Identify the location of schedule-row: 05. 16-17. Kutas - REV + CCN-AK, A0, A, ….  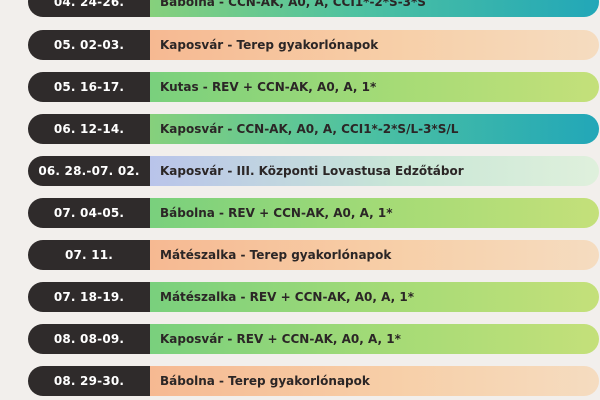
(313, 87).